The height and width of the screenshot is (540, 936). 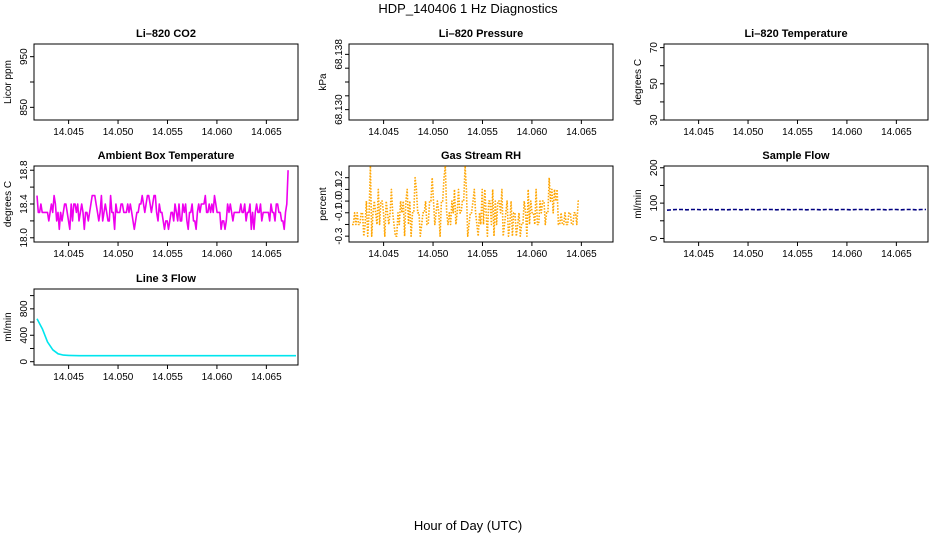 I want to click on y-axis-label: percent, so click(x=323, y=204).